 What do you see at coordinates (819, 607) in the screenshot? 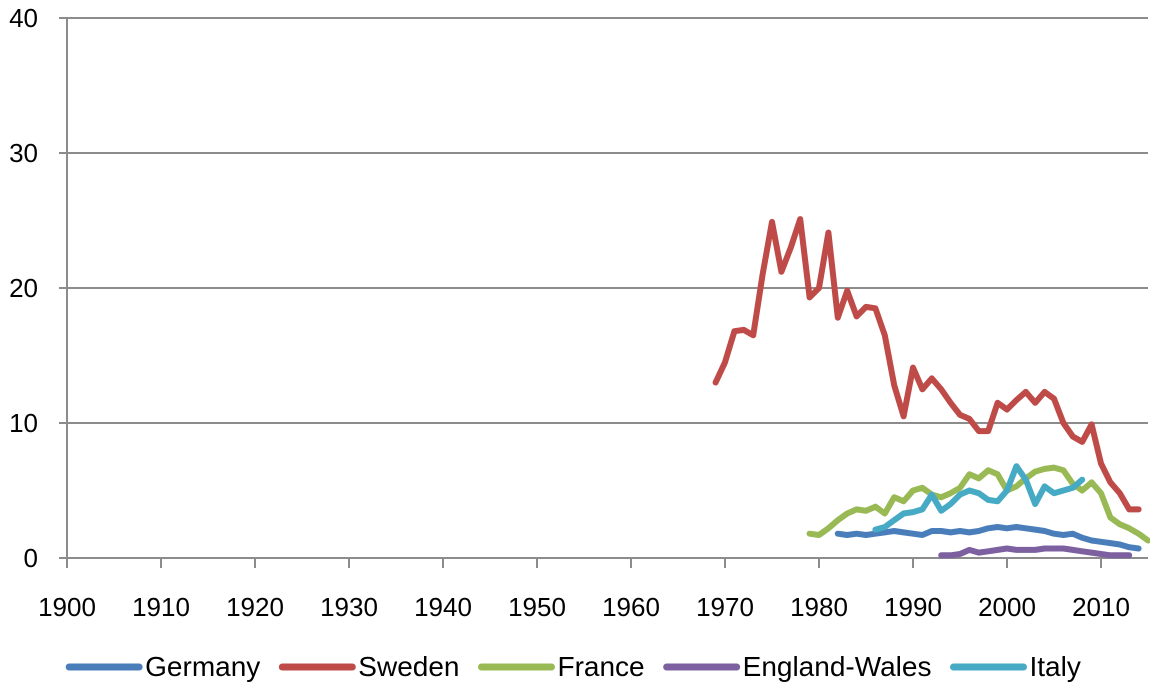
I see `x-tick-label: 1980` at bounding box center [819, 607].